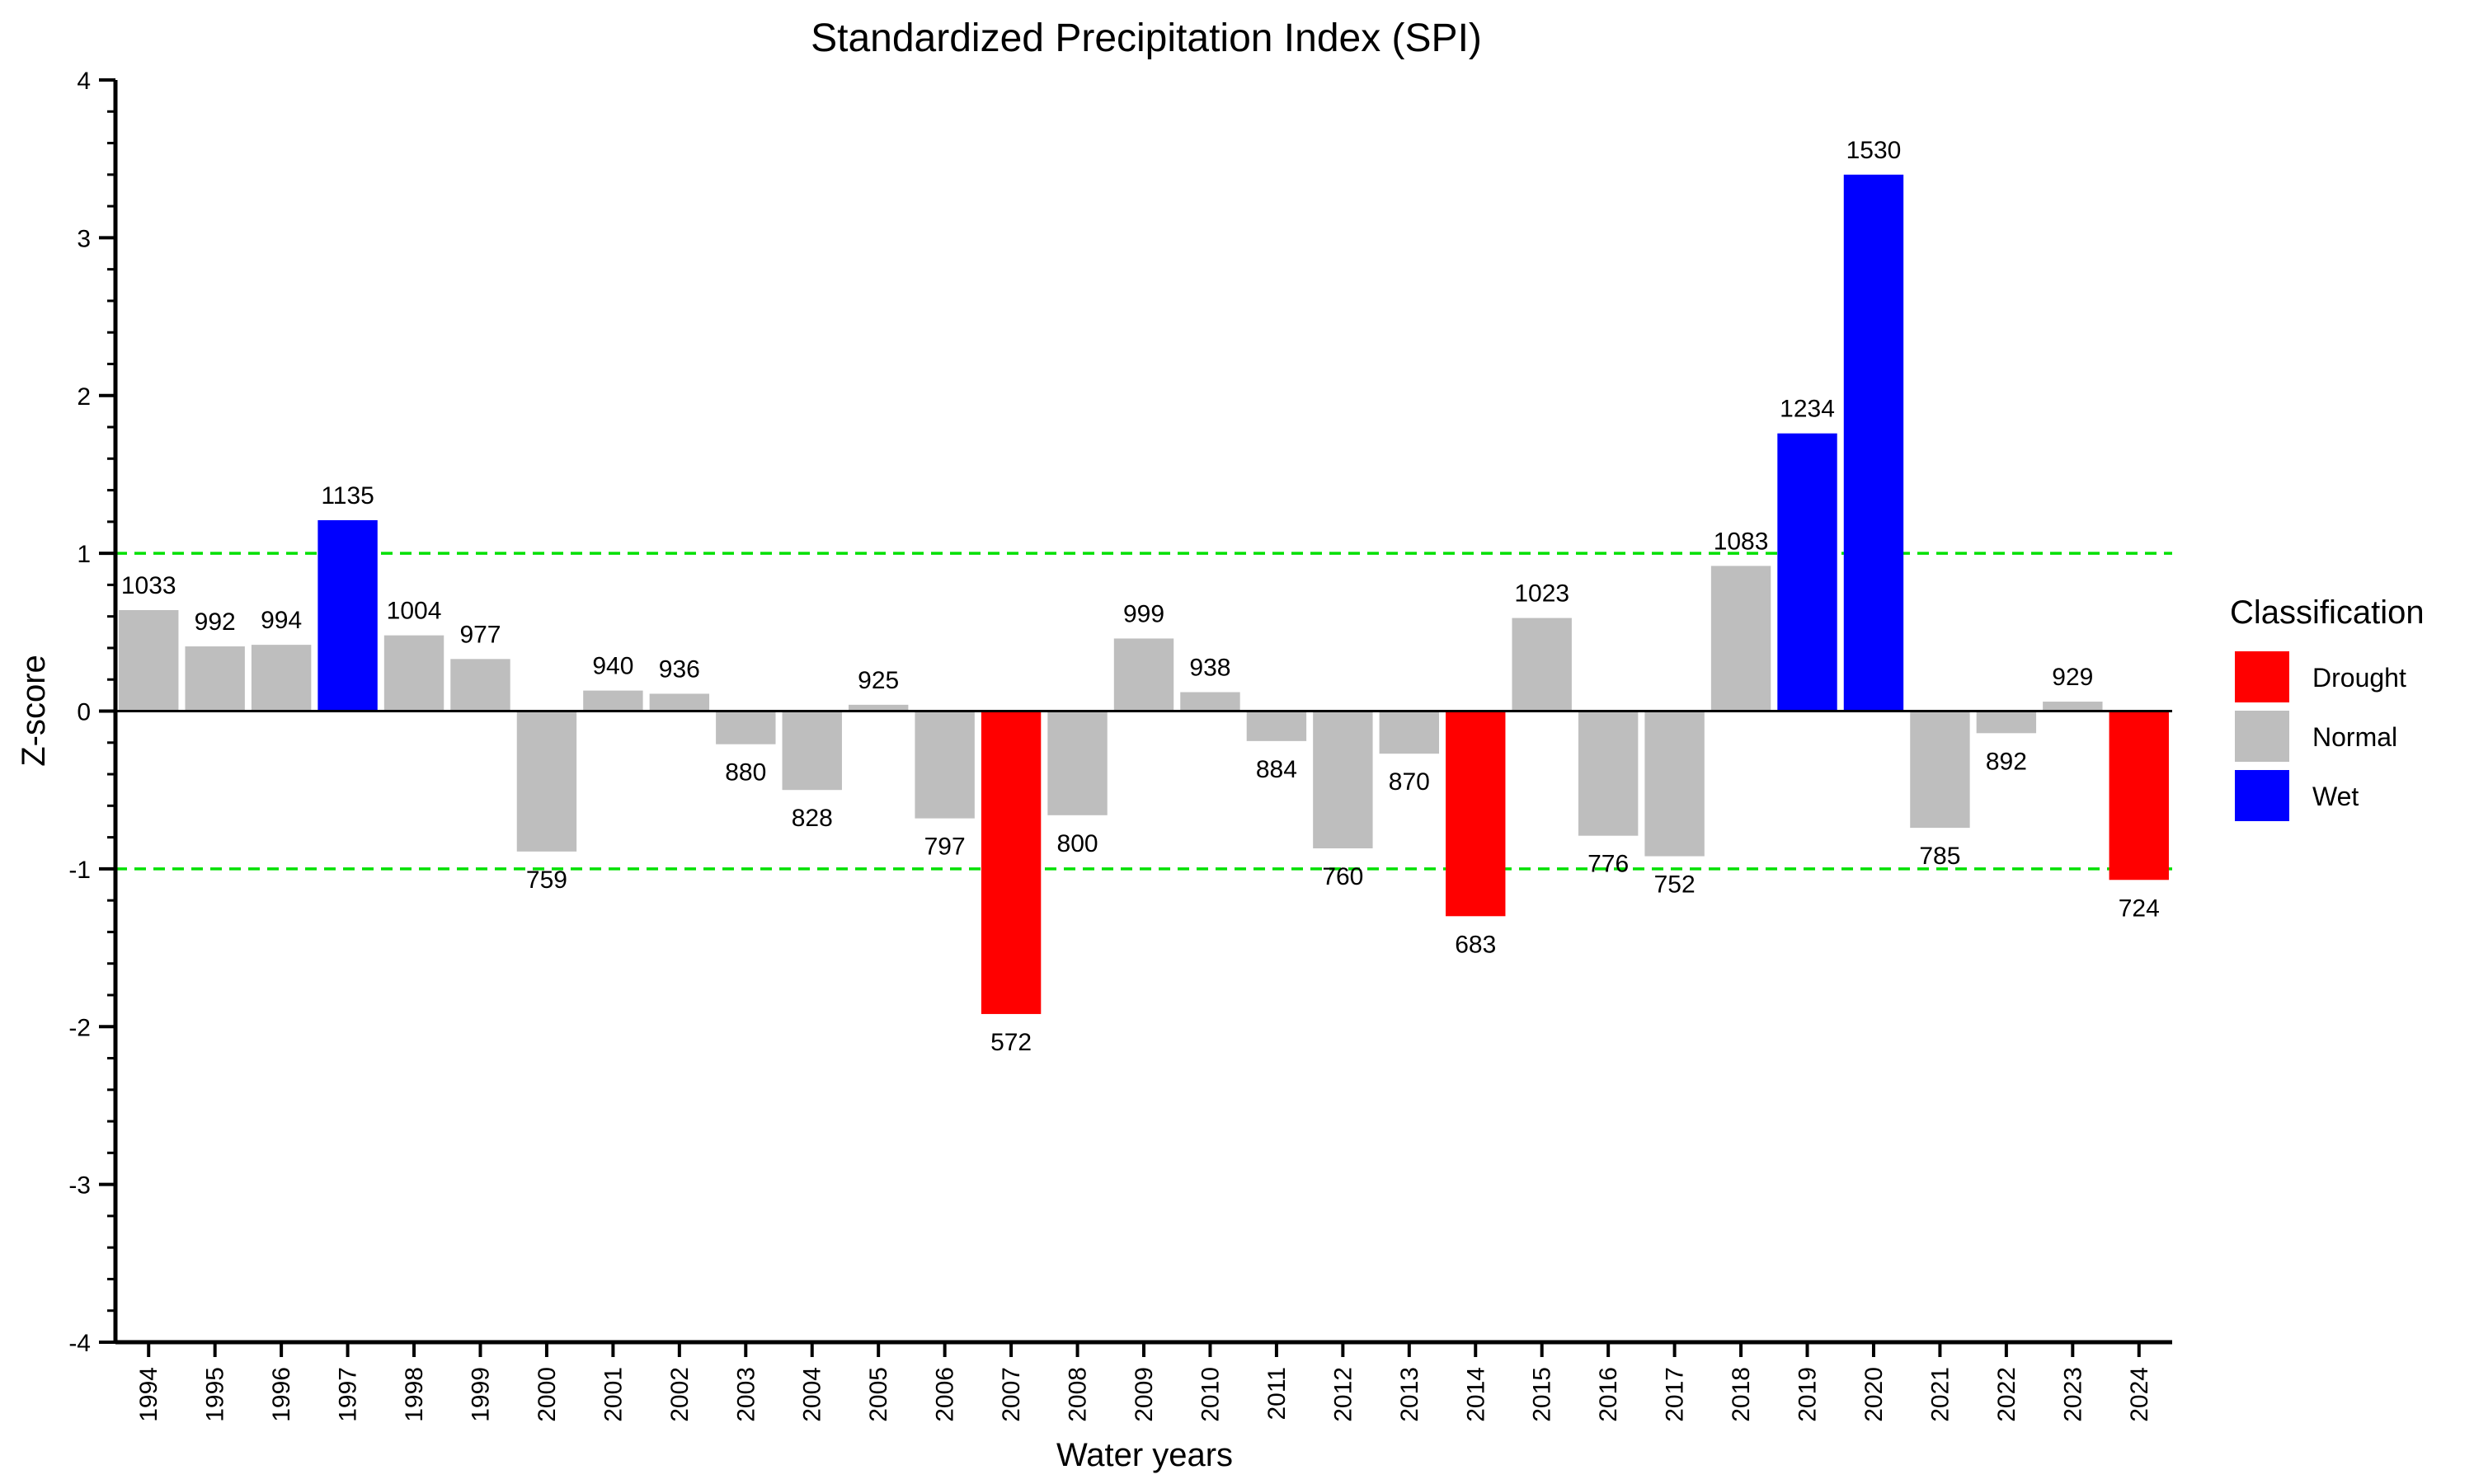 Image resolution: width=2474 pixels, height=1484 pixels. Describe the element at coordinates (1342, 876) in the screenshot. I see `data-label-2012: 760` at that location.